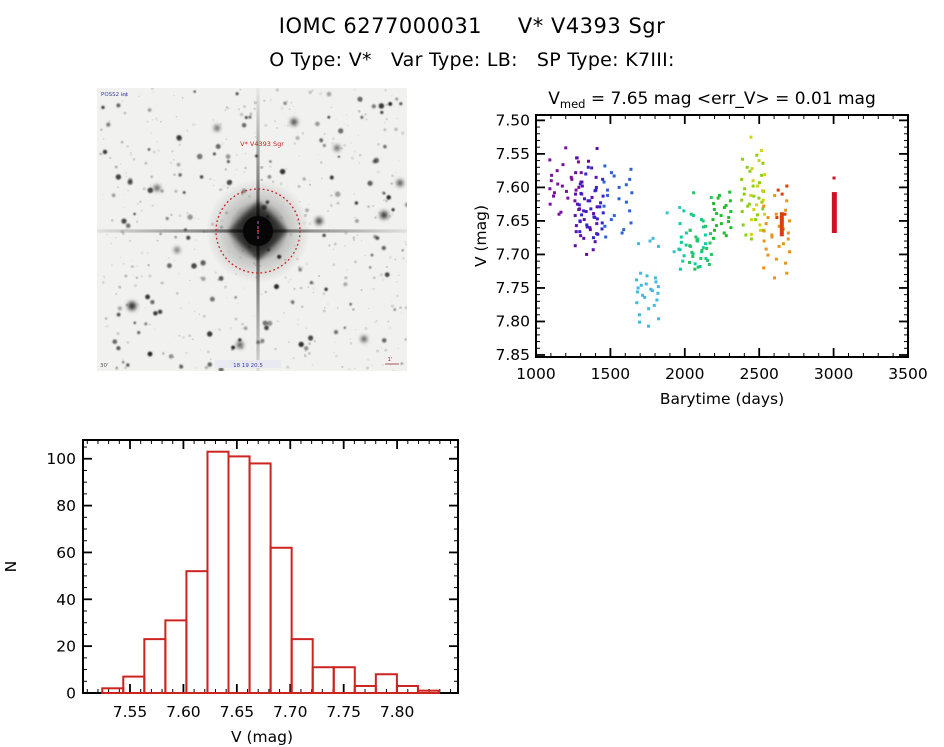 This screenshot has width=944, height=747. I want to click on svg-text: 0, so click(71, 694).